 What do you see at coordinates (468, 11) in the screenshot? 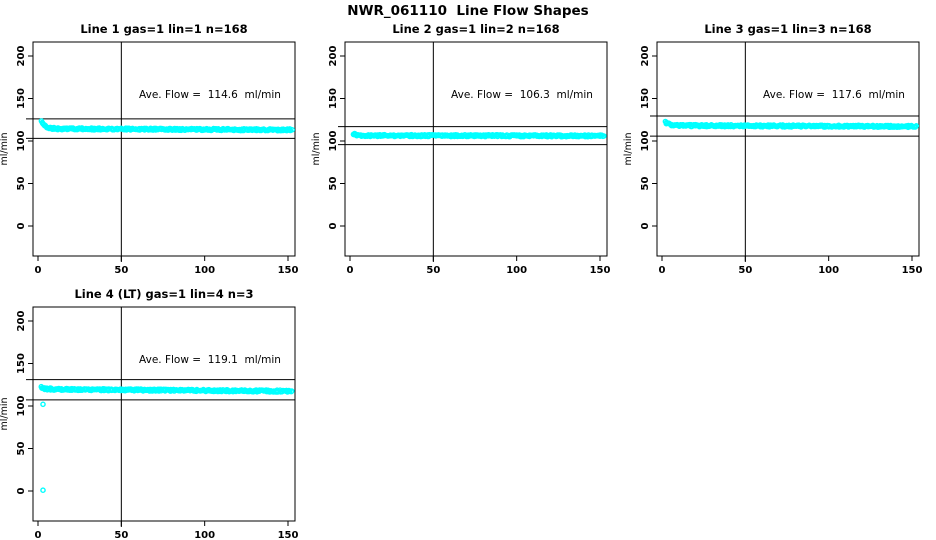
I see `figure-title: NWR_061110 Line Flow Shapes` at bounding box center [468, 11].